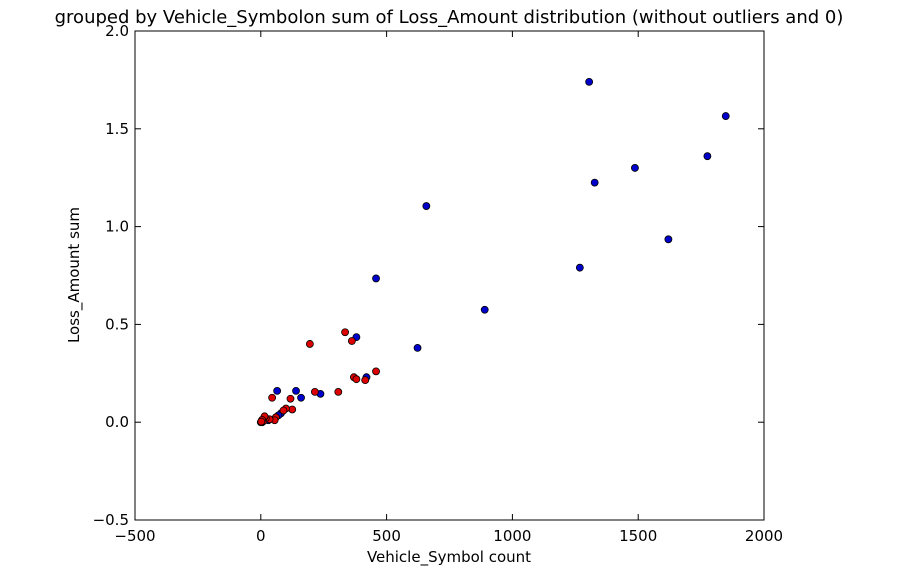  I want to click on y-tick-label: 1.5, so click(117, 129).